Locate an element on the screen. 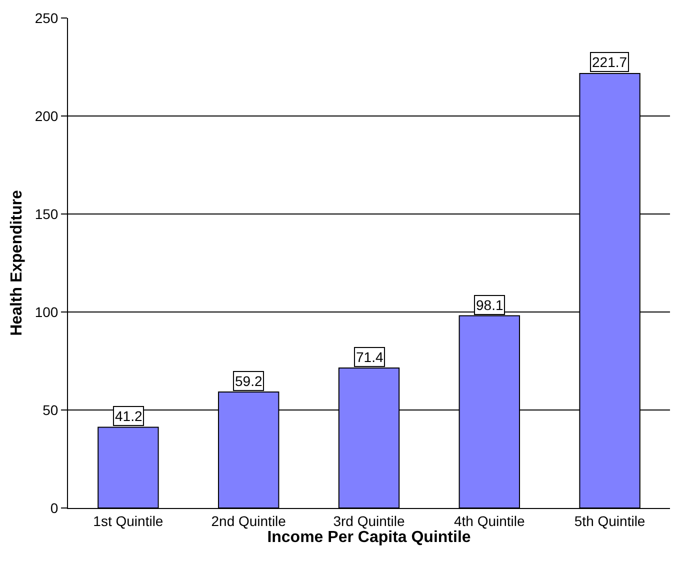 The height and width of the screenshot is (566, 675). x-tick-label: 5th Quintile is located at coordinates (610, 520).